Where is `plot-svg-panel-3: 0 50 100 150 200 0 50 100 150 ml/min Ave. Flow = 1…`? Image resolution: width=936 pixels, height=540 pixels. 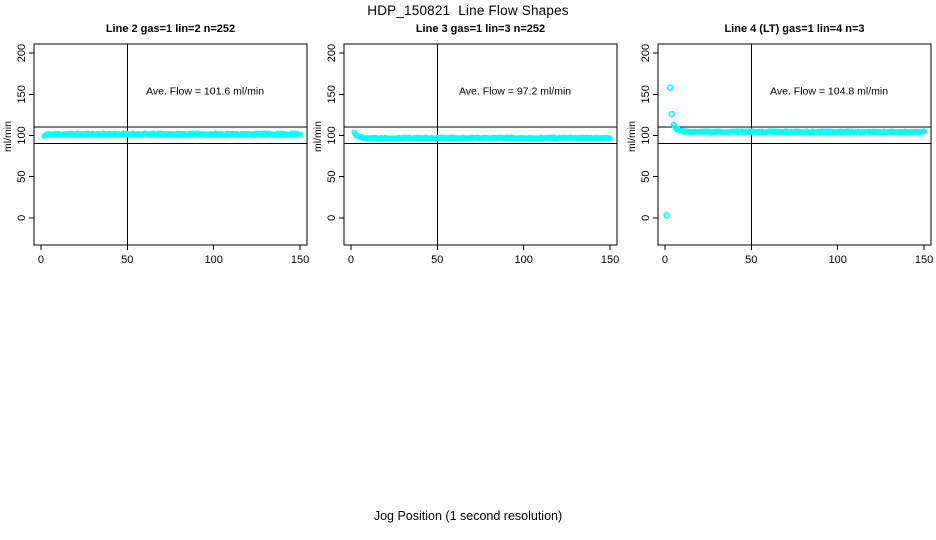 plot-svg-panel-3: 0 50 100 150 200 0 50 100 150 ml/min Ave. Flow = 1… is located at coordinates (779, 154).